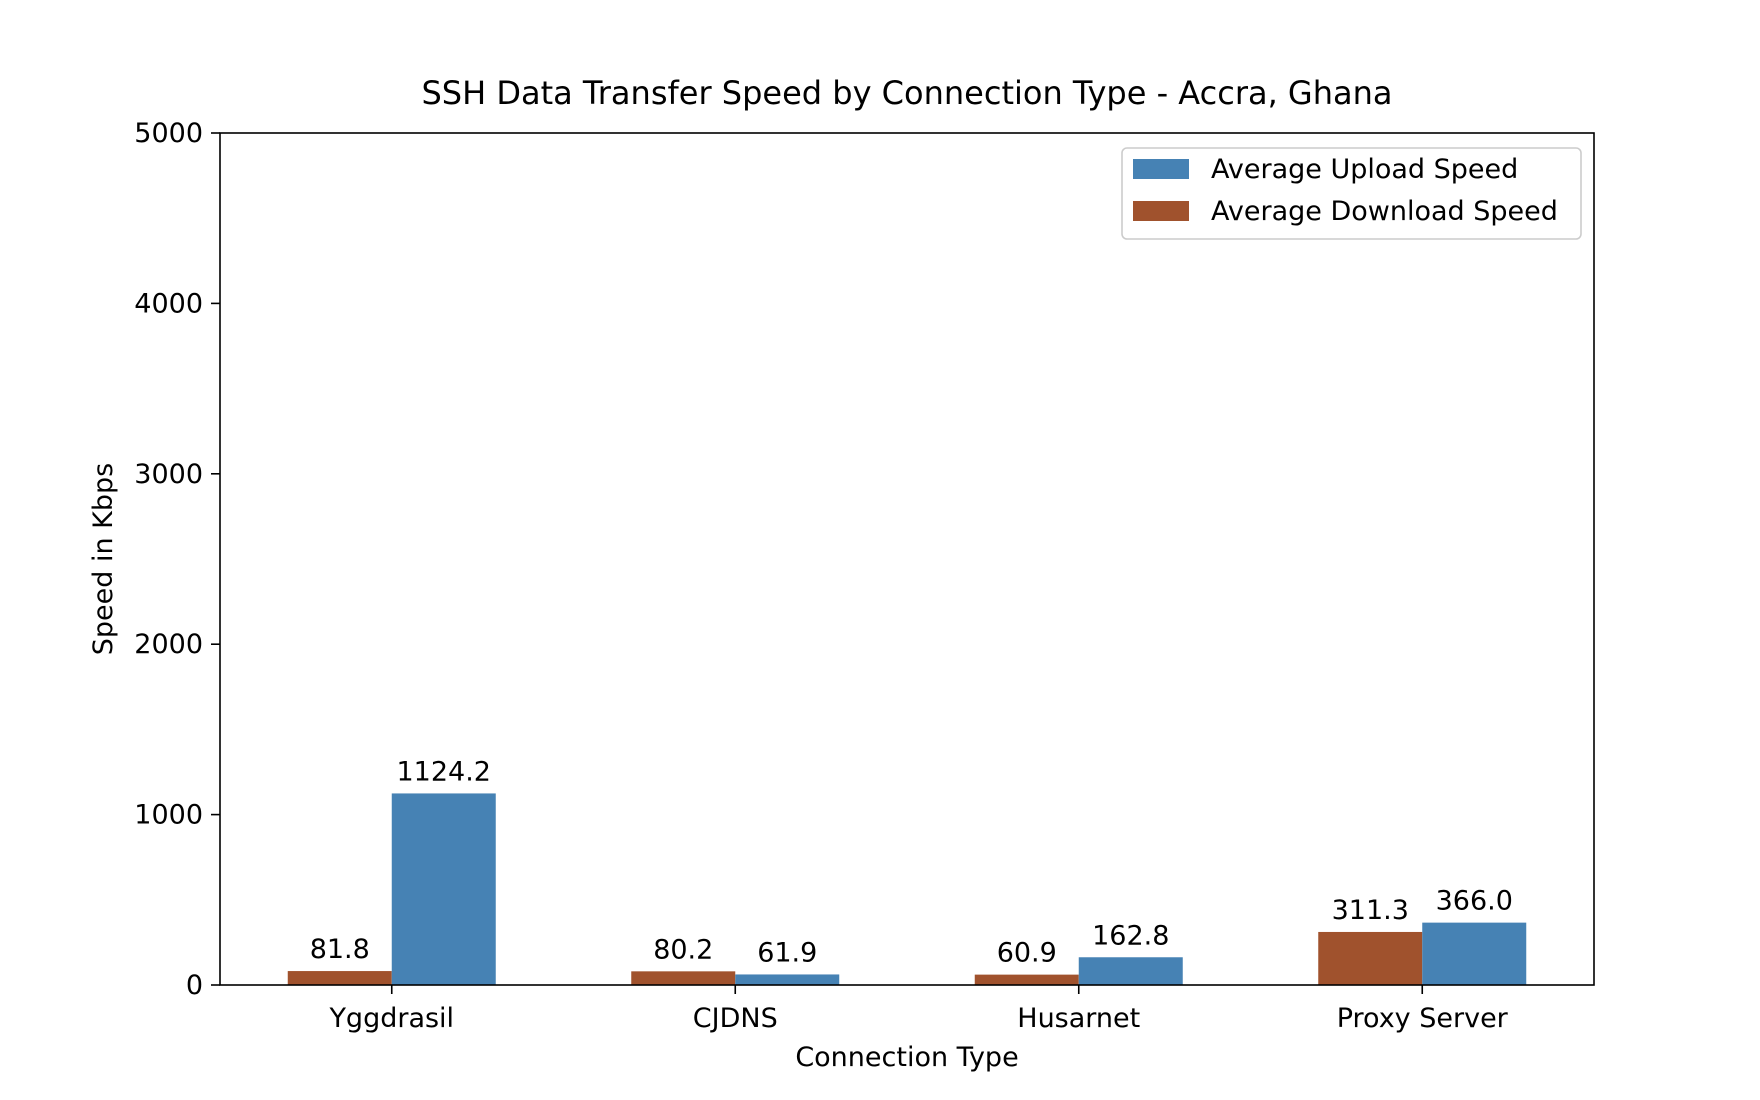 The height and width of the screenshot is (1100, 1760). I want to click on y-axis-label: Speed in Kbps, so click(103, 559).